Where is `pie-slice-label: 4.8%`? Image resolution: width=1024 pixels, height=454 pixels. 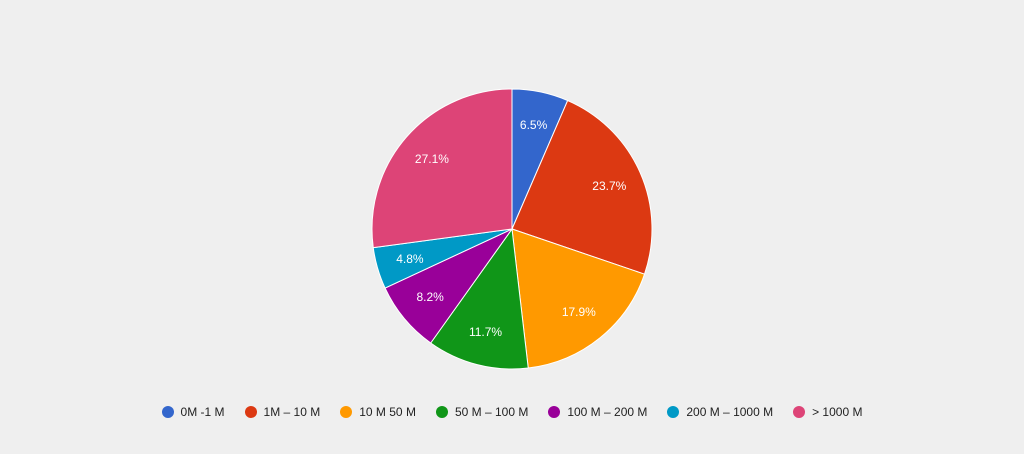 pie-slice-label: 4.8% is located at coordinates (410, 259).